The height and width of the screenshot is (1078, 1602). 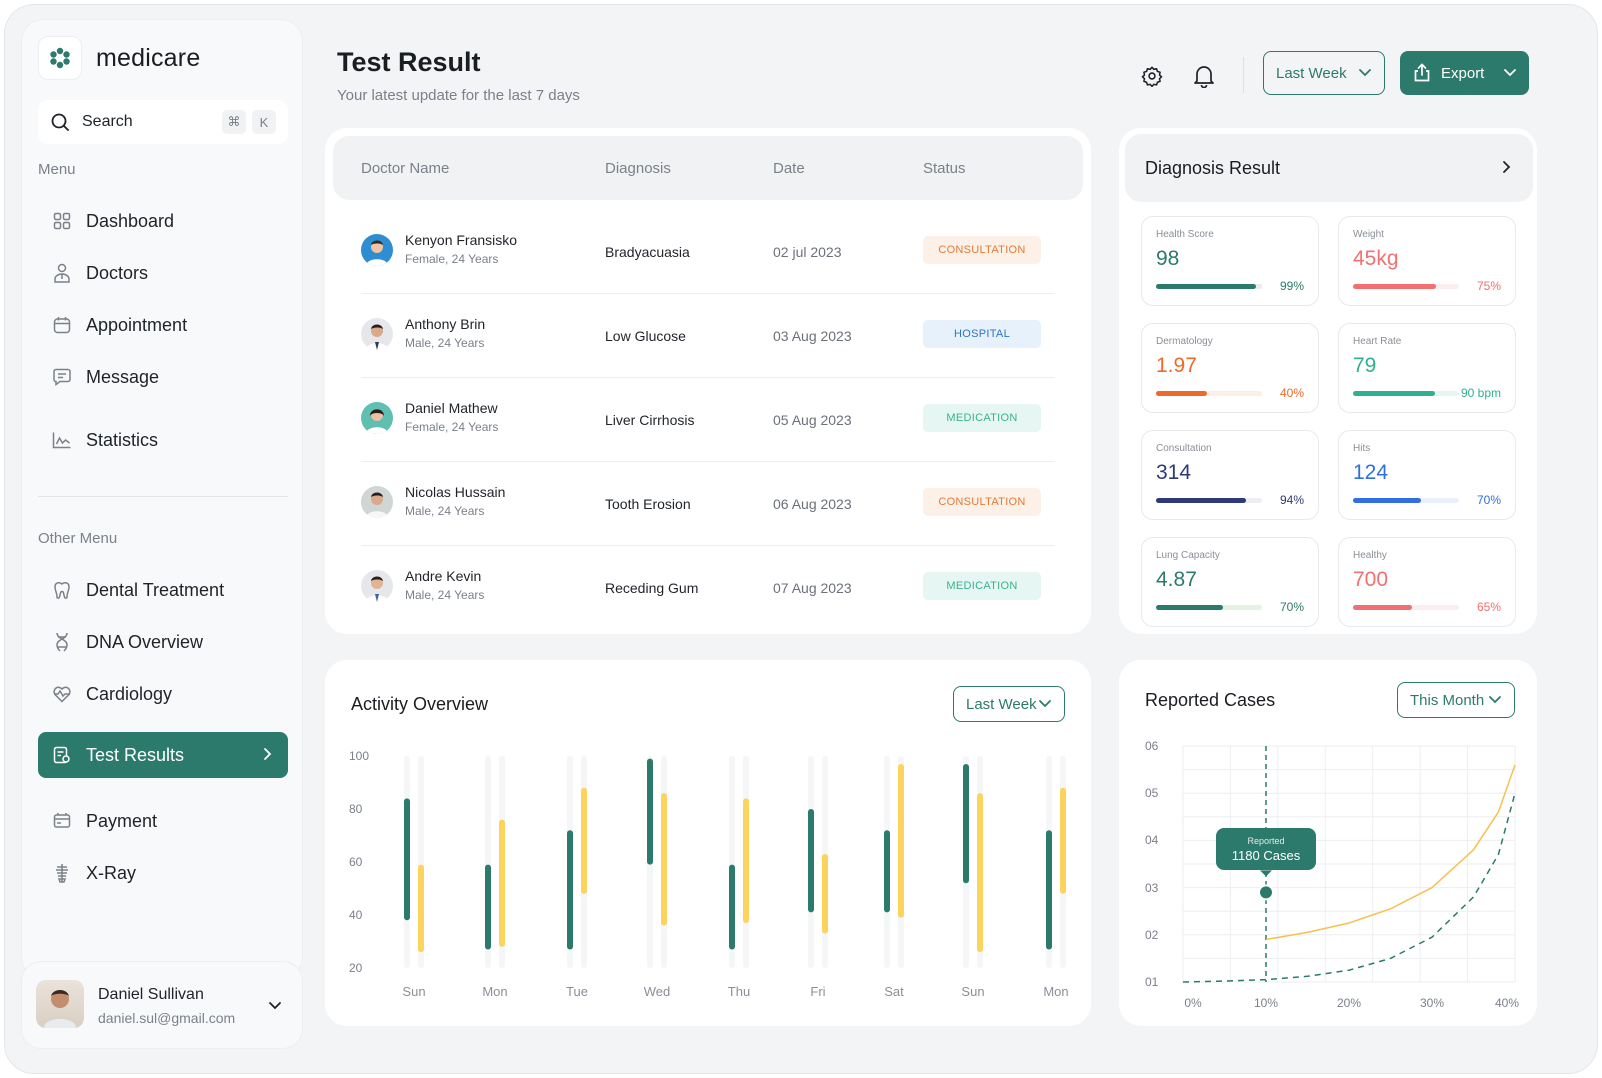 I want to click on series-line, so click(x=1349, y=888).